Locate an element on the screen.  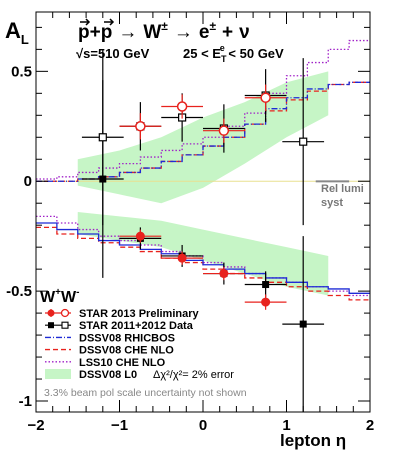
legend-entry: DSSV08 RHICBOS is located at coordinates (110, 338).